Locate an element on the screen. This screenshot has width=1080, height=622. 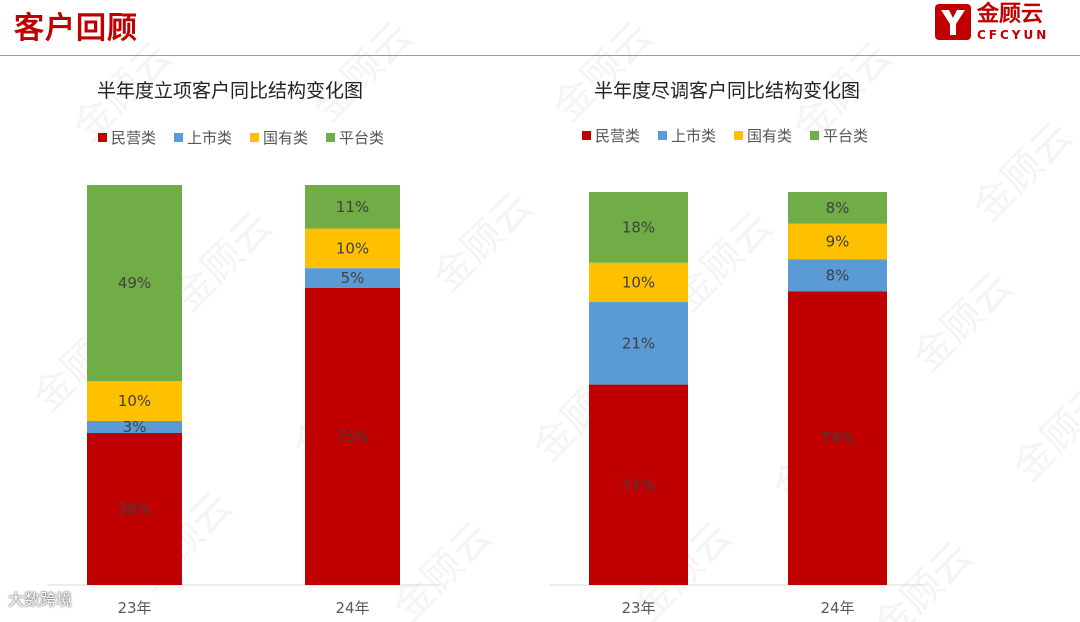
data-label: 3% is located at coordinates (135, 427).